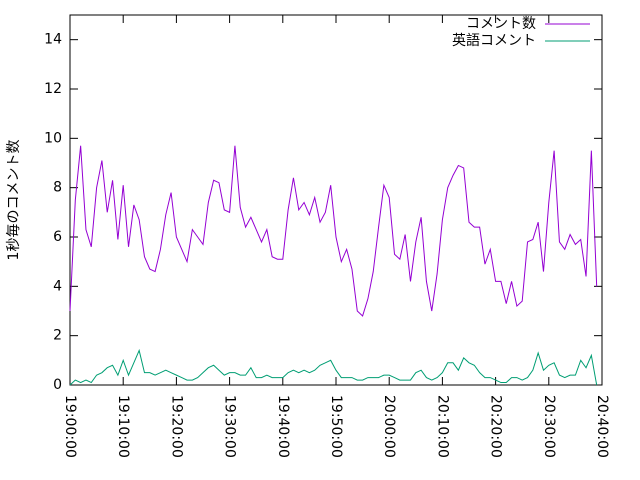  I want to click on y-tick-label: 10, so click(53, 138).